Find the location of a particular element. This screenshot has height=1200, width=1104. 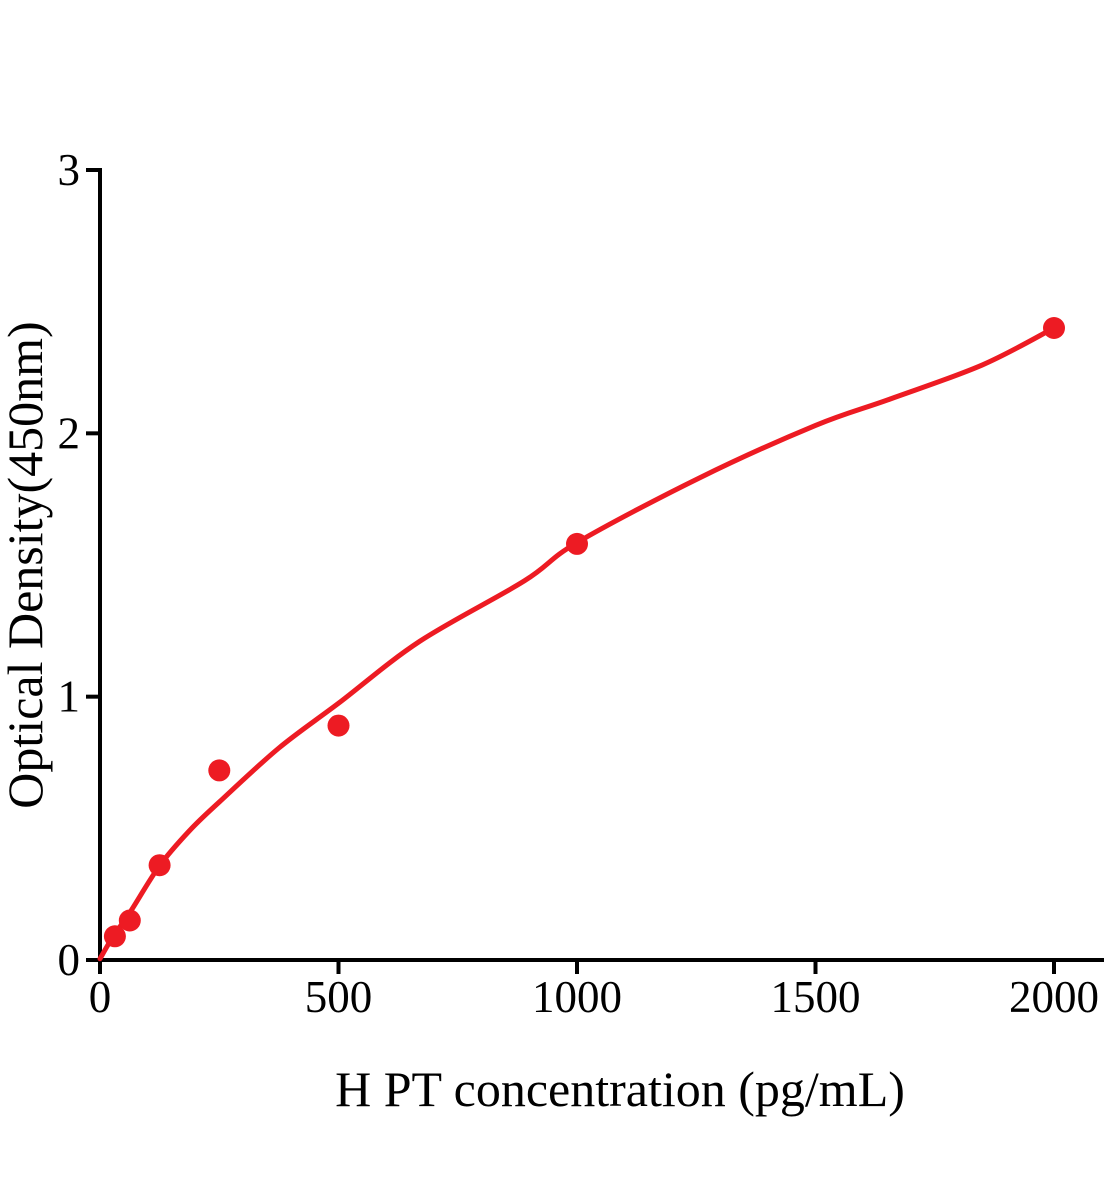

y-tick-label: 0 is located at coordinates (69, 960).